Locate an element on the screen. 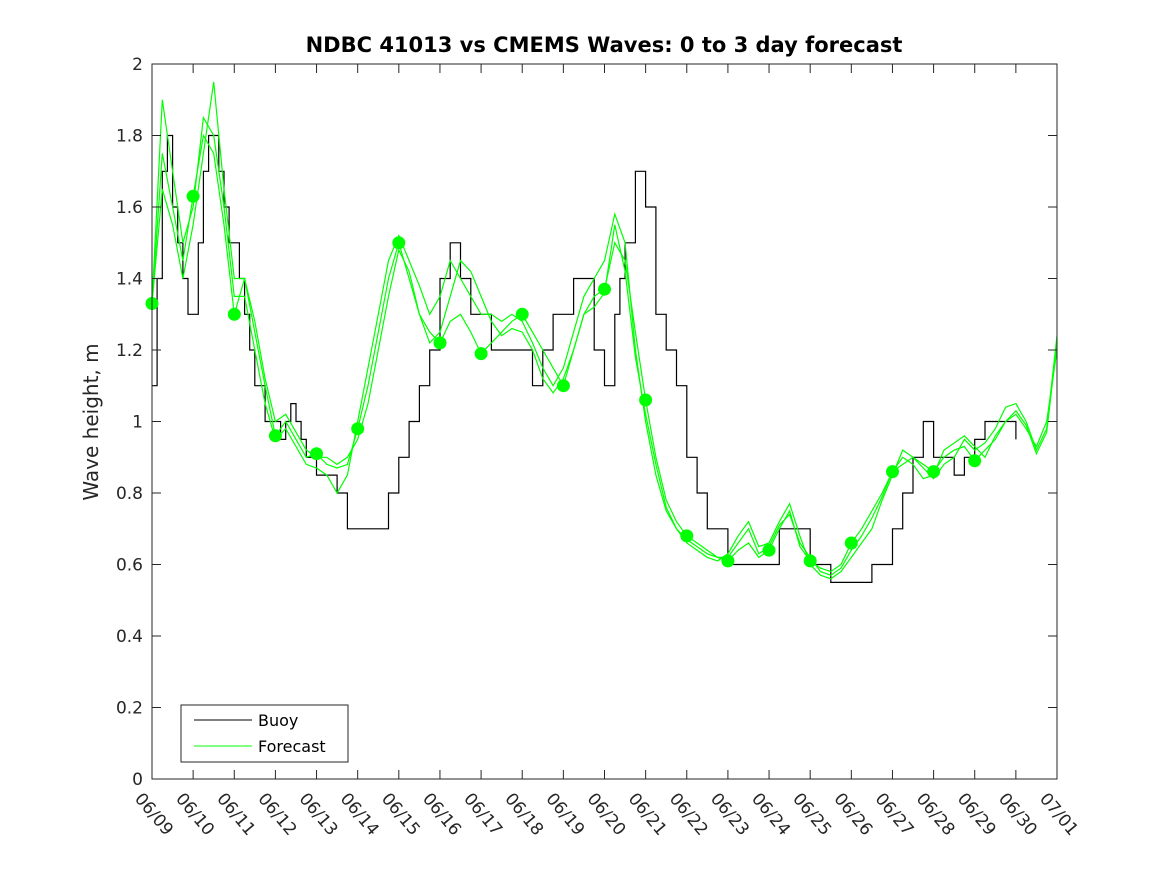 This screenshot has height=875, width=1167. y-tick-label: 0 is located at coordinates (137, 780).